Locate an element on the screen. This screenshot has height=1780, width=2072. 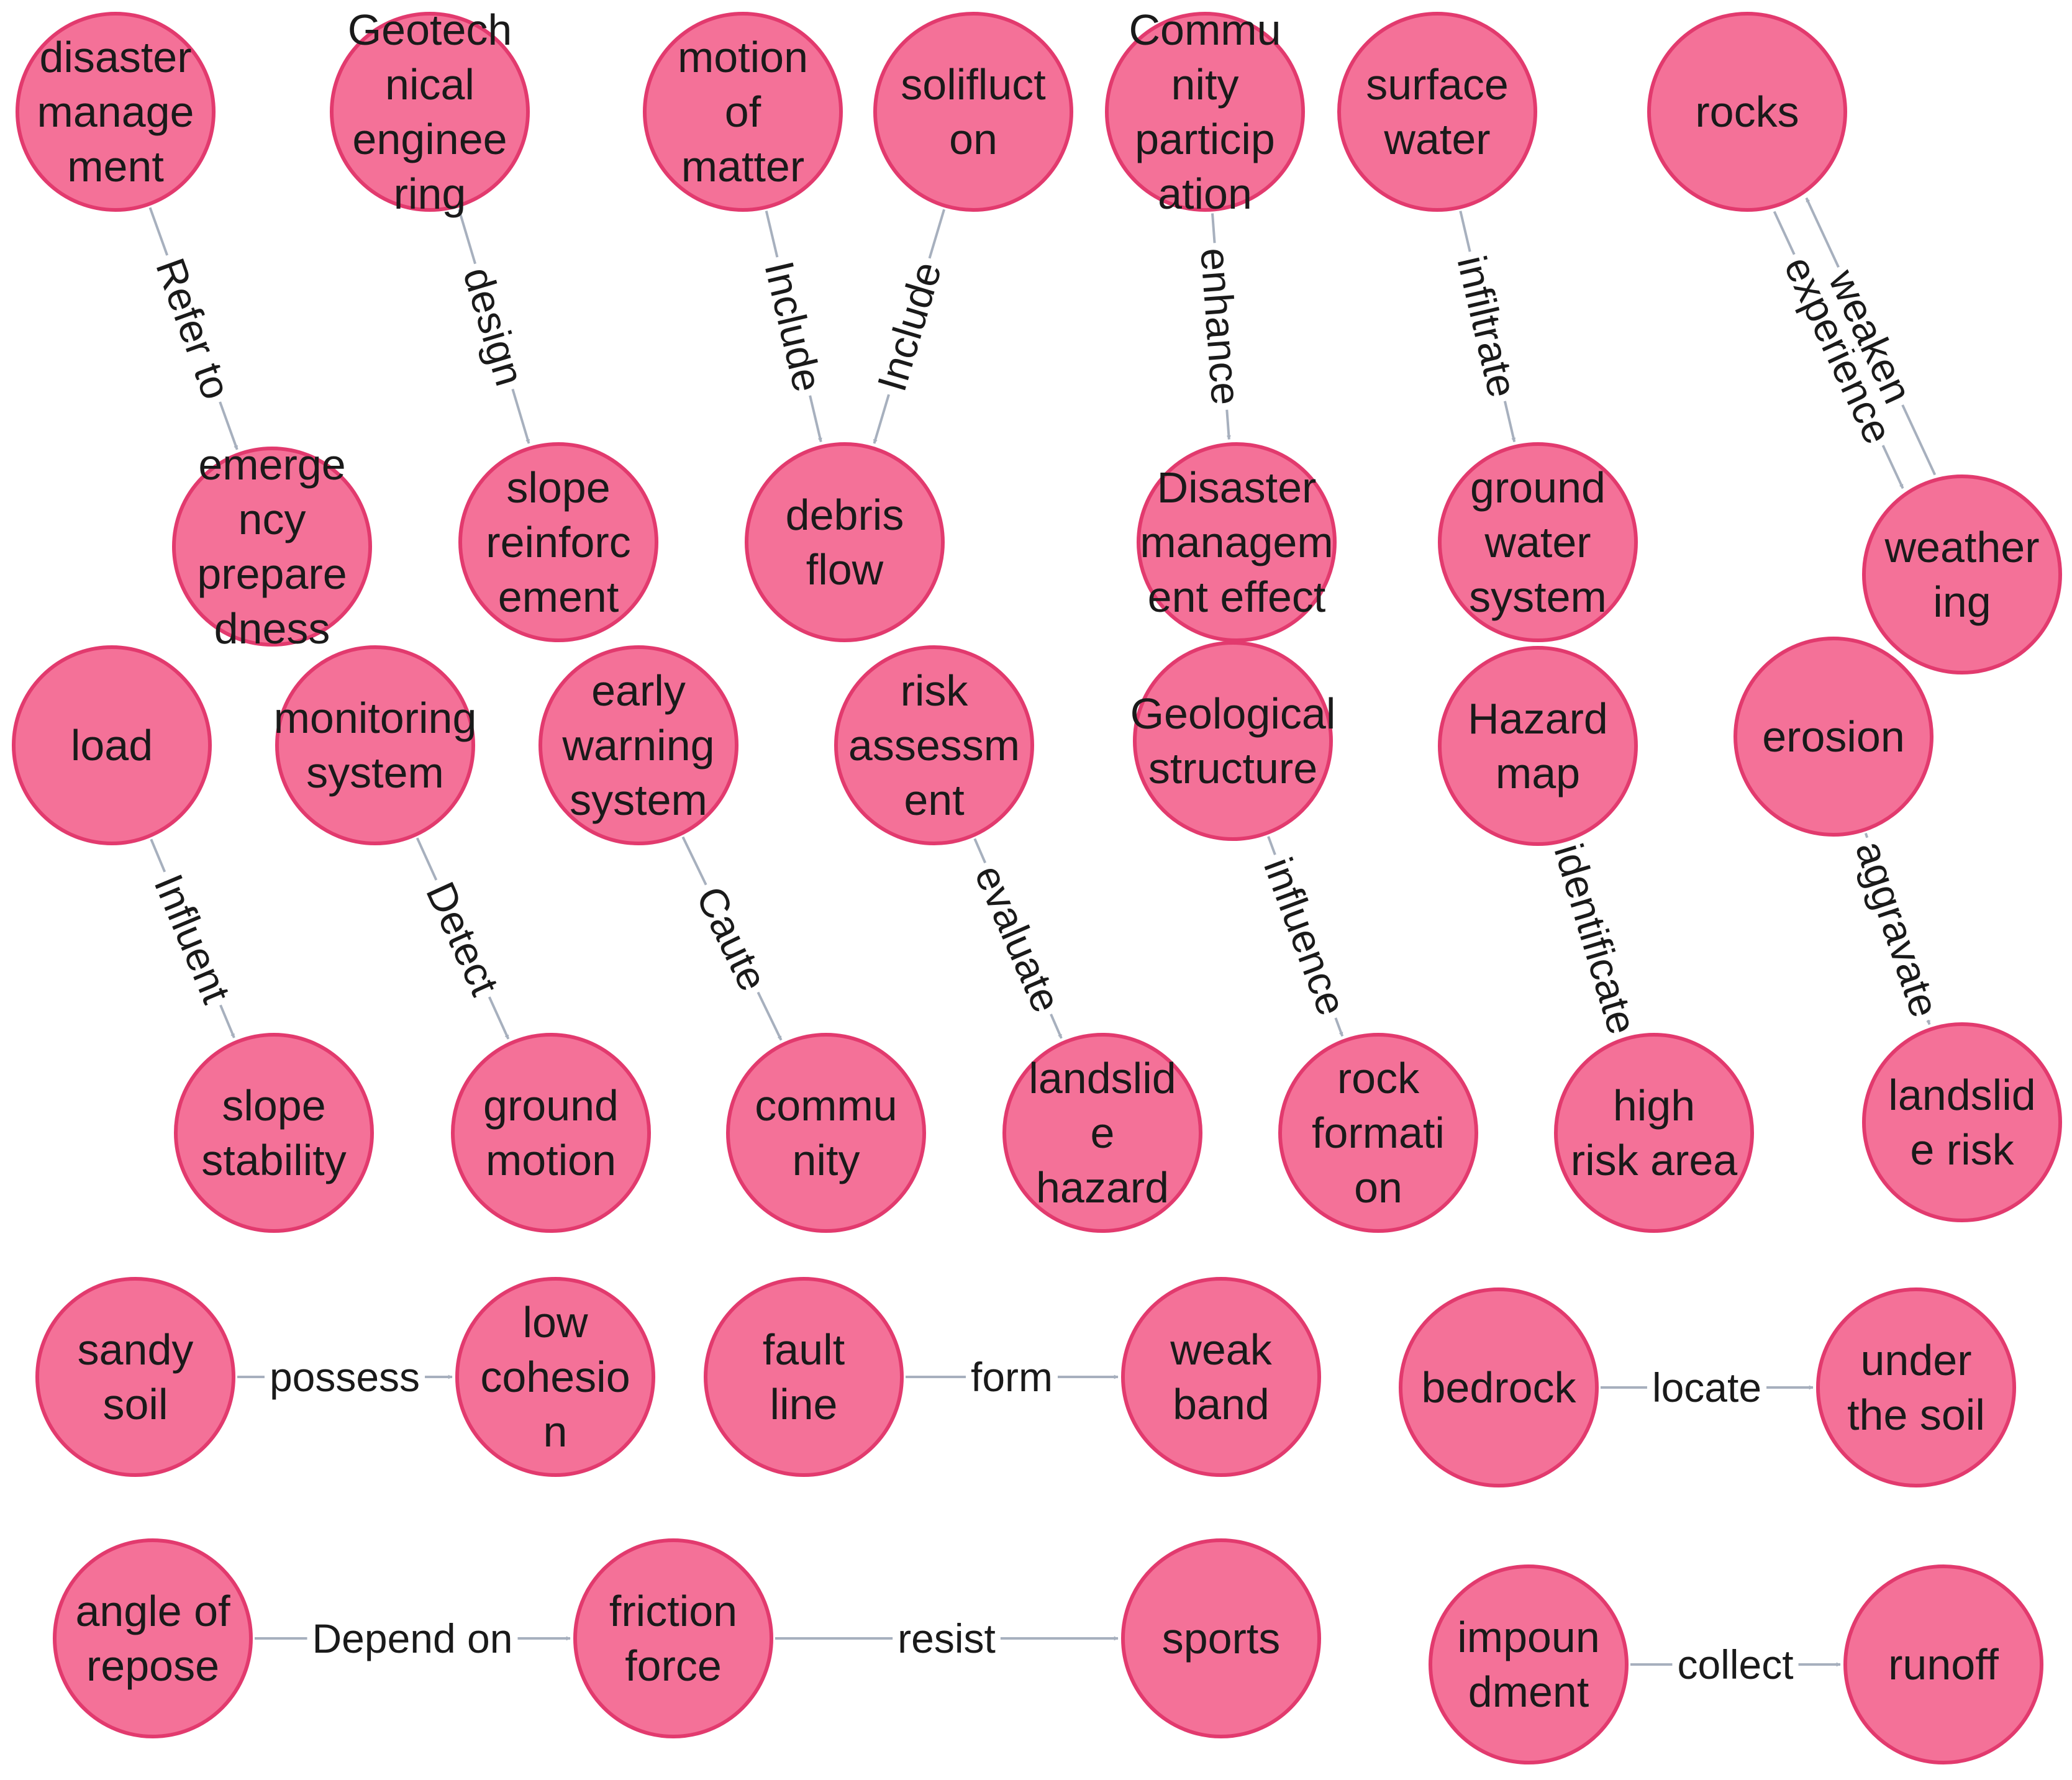
node-label-line: nity is located at coordinates (826, 1160).